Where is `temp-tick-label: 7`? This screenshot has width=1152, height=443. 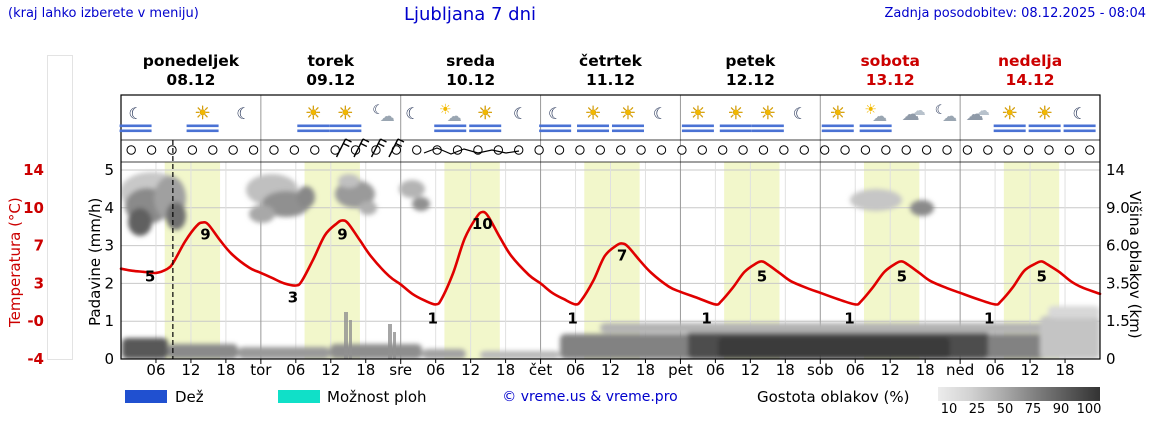
temp-tick-label: 7 is located at coordinates (39, 246).